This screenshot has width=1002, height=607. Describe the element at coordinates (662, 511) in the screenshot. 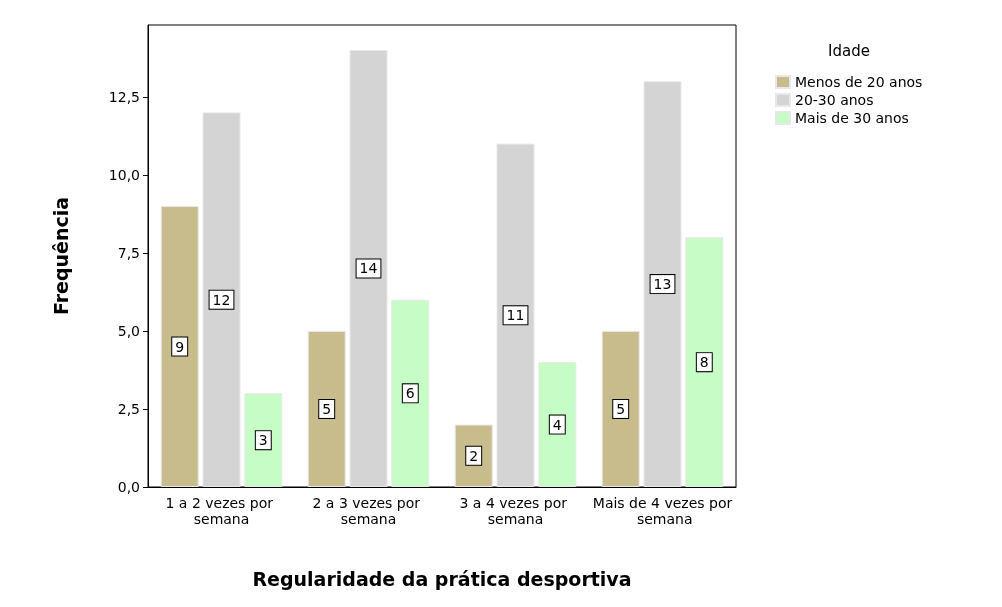

I see `x-tick-label: Mais de 4 vezes por semana` at that location.